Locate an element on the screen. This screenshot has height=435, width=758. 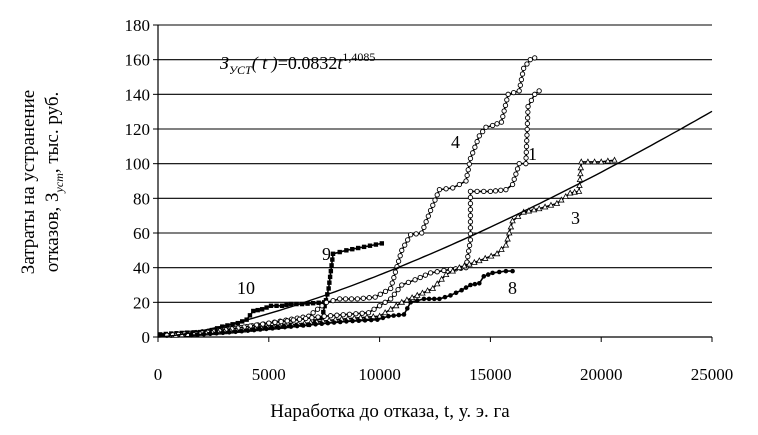
series-label-10: 10 is located at coordinates (246, 288).